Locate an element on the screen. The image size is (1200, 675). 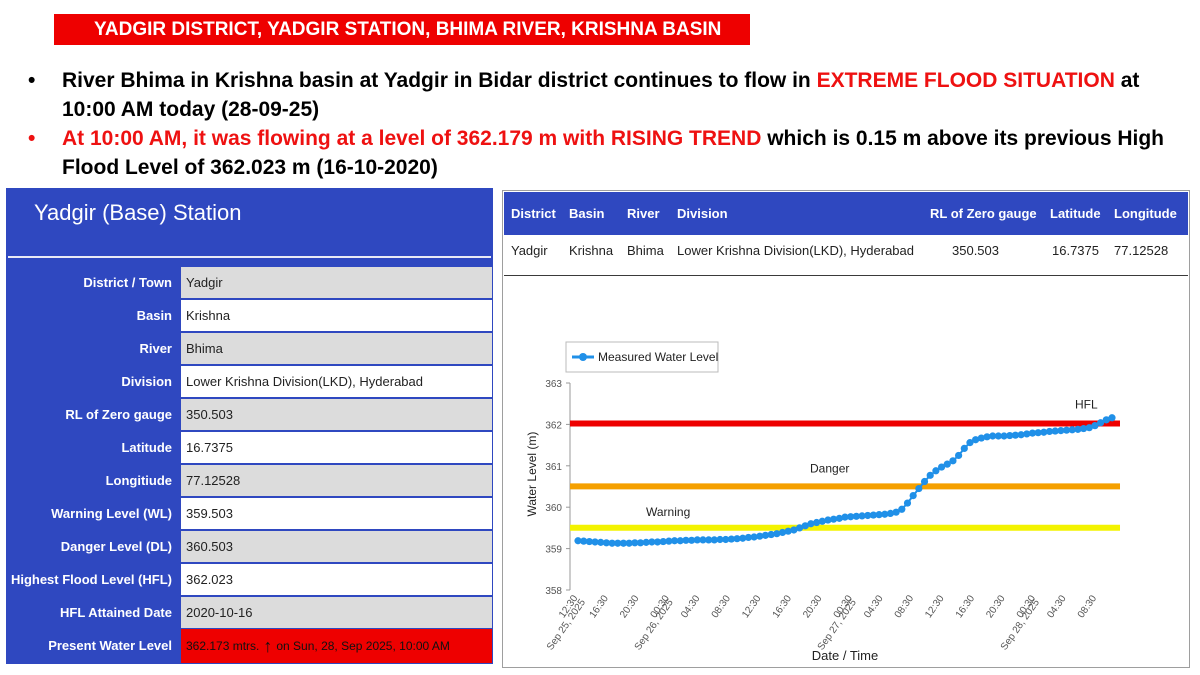
station-row: RL of Zero gauge 350.503 is located at coordinates (249, 414).